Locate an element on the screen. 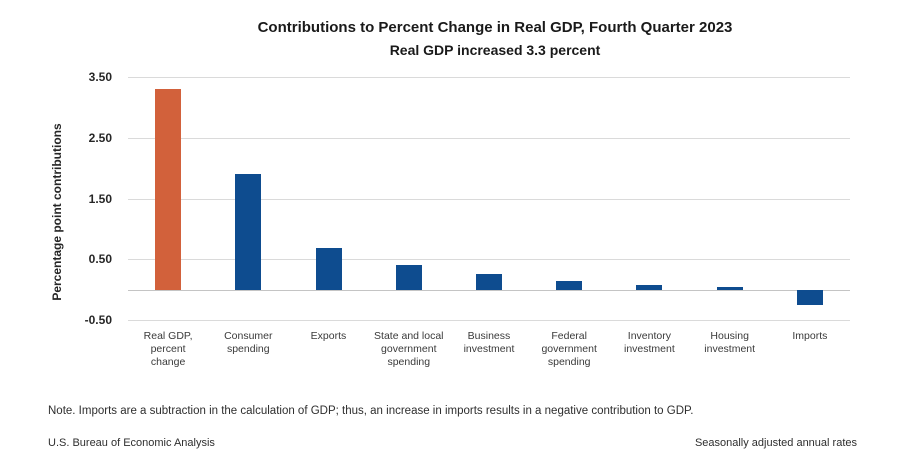  y-tick-label: 2.50 is located at coordinates (100, 137).